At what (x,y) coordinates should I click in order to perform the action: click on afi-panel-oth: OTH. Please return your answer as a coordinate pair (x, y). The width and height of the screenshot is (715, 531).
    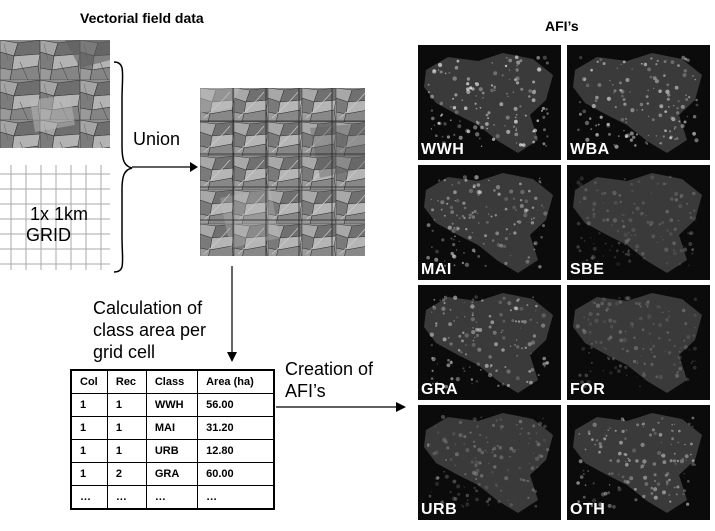
    Looking at the image, I should click on (638, 462).